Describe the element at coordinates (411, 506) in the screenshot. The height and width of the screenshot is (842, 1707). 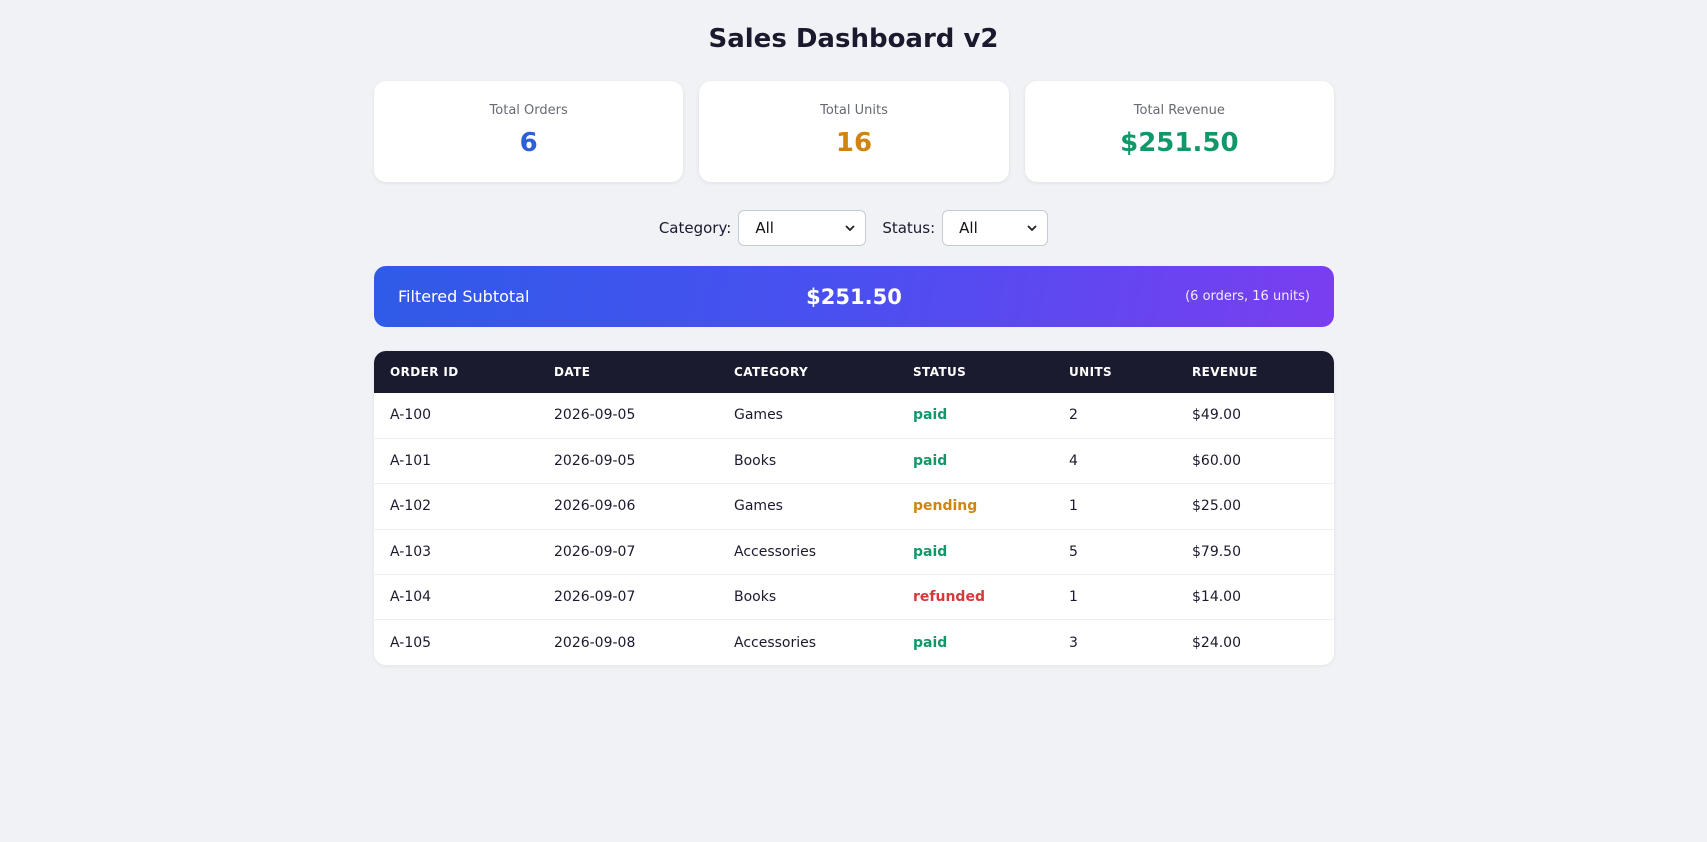
I see `cell-order-id: A-102` at that location.